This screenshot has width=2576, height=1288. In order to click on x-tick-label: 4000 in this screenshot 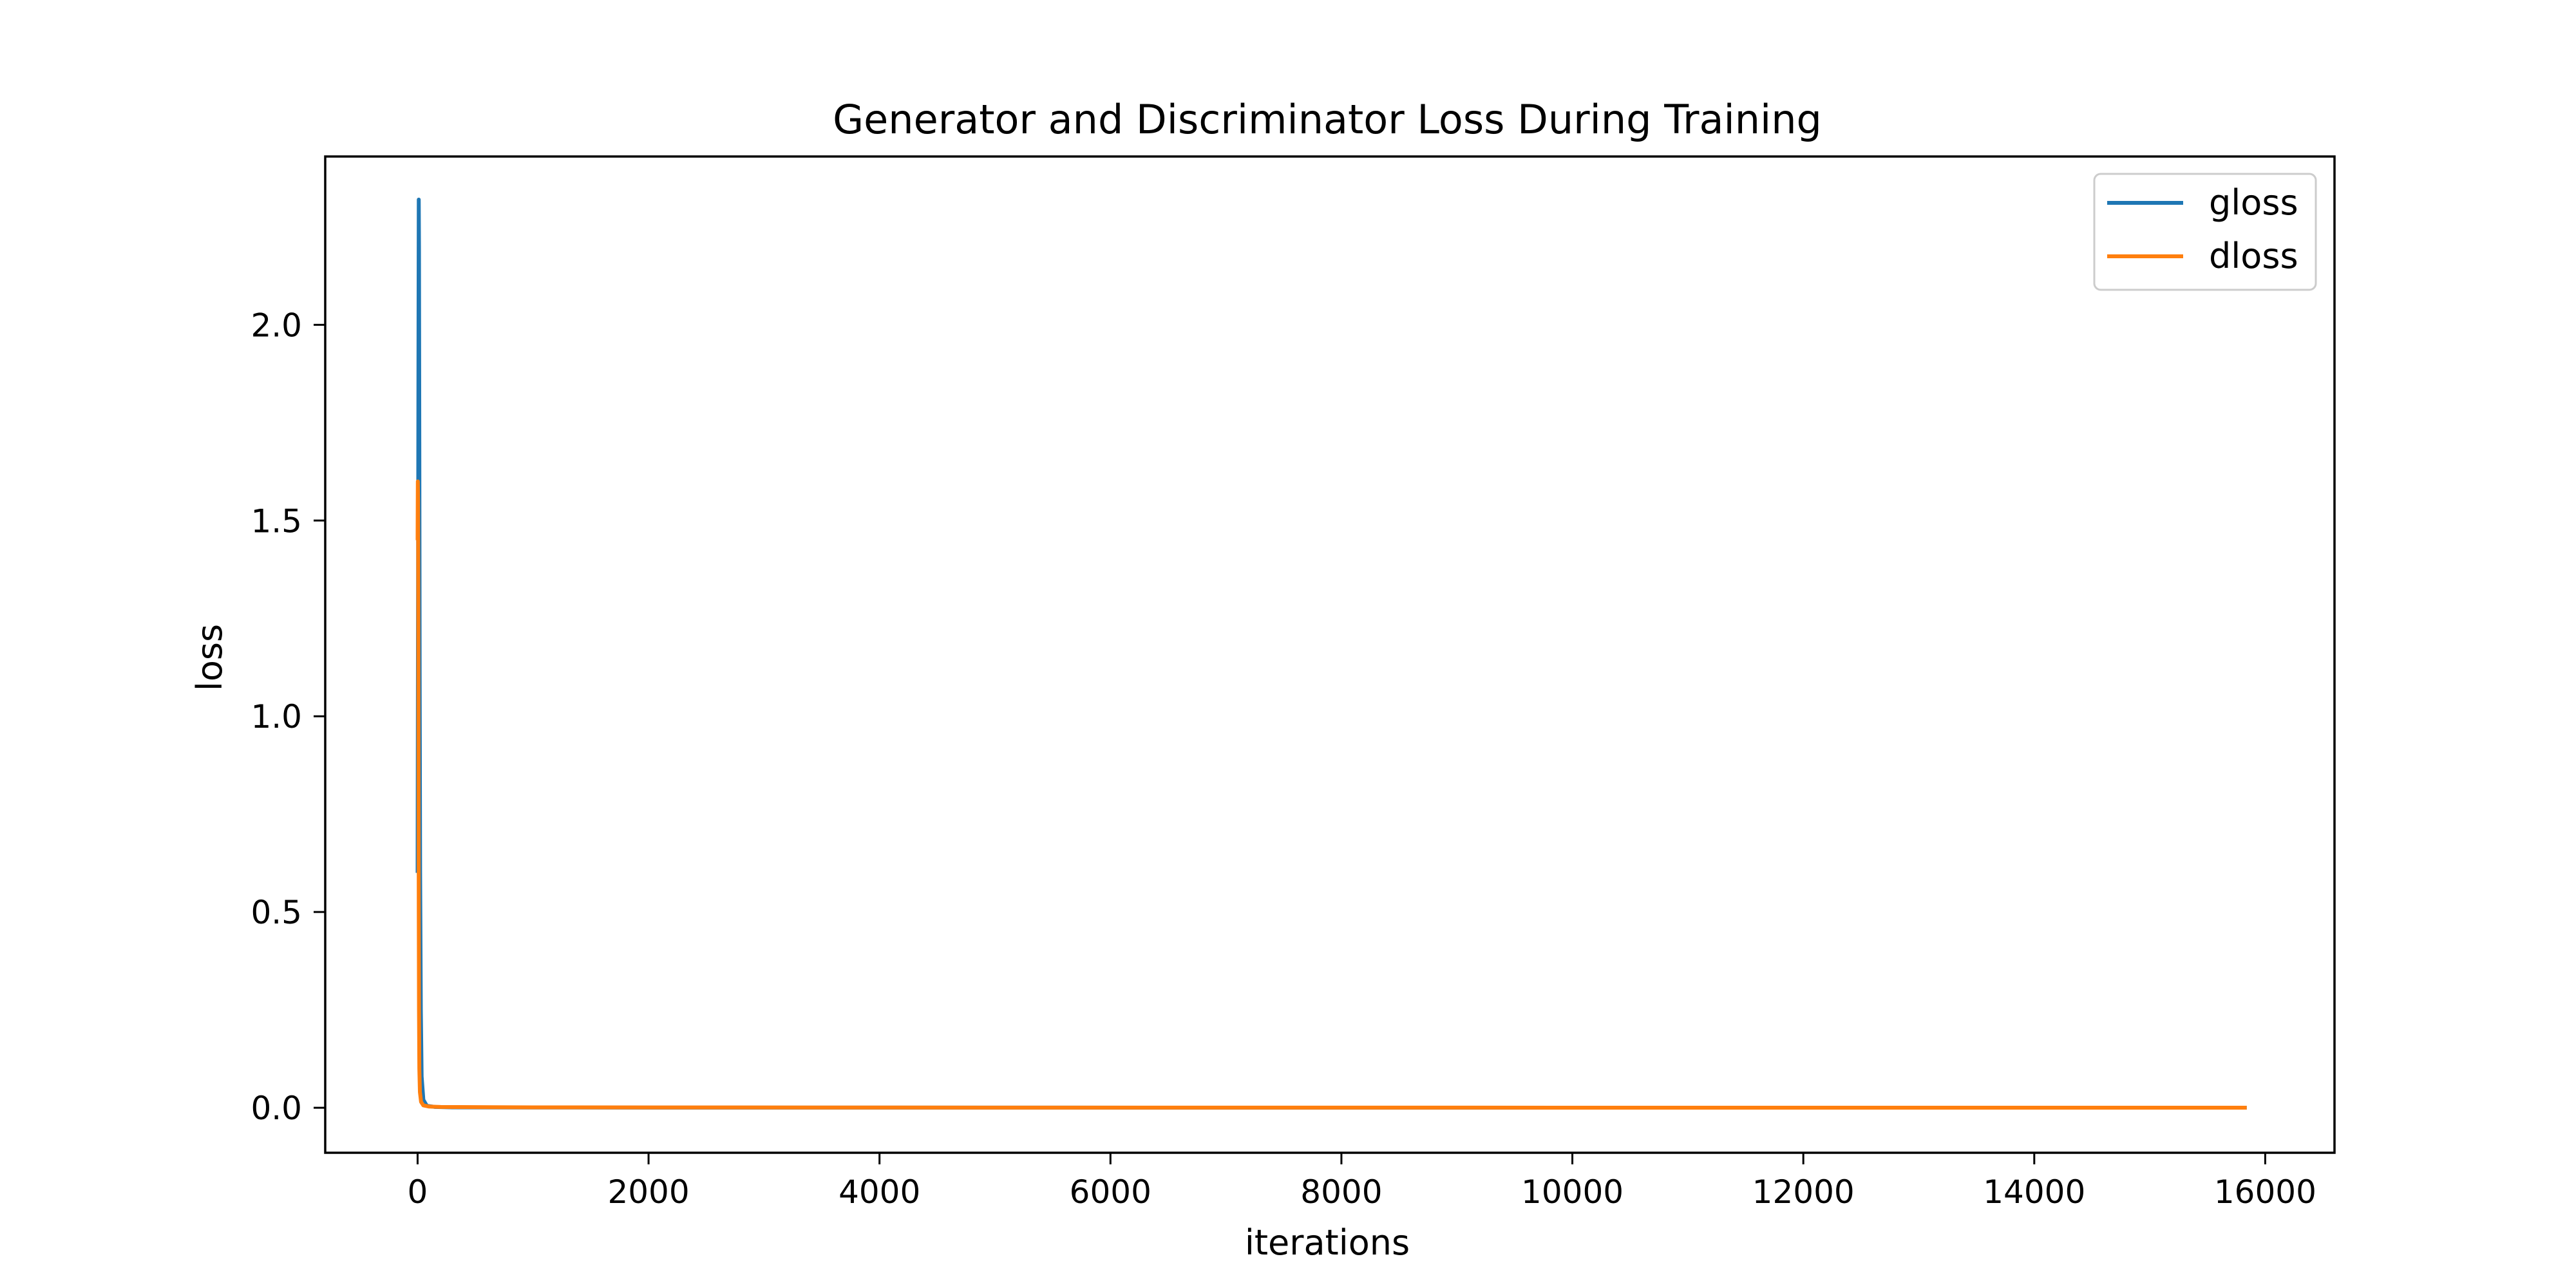, I will do `click(879, 1192)`.